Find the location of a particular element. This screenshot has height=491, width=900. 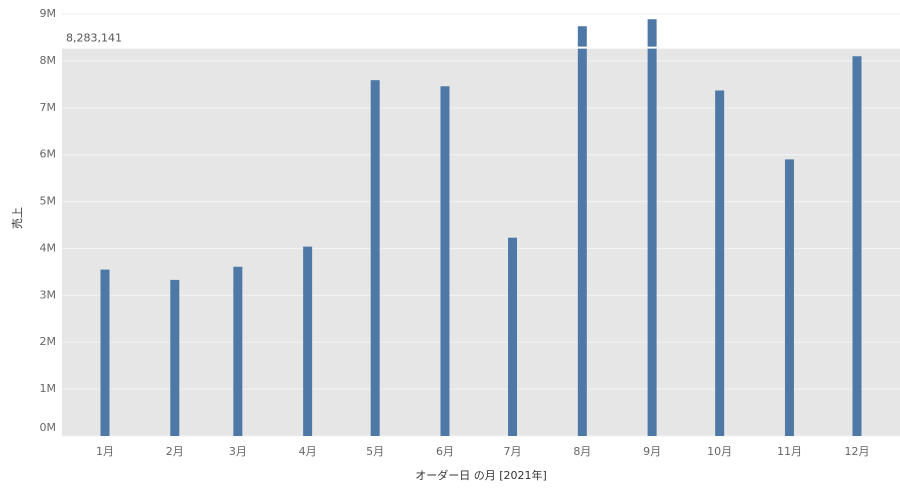

y-tick-label: 0M is located at coordinates (48, 427).